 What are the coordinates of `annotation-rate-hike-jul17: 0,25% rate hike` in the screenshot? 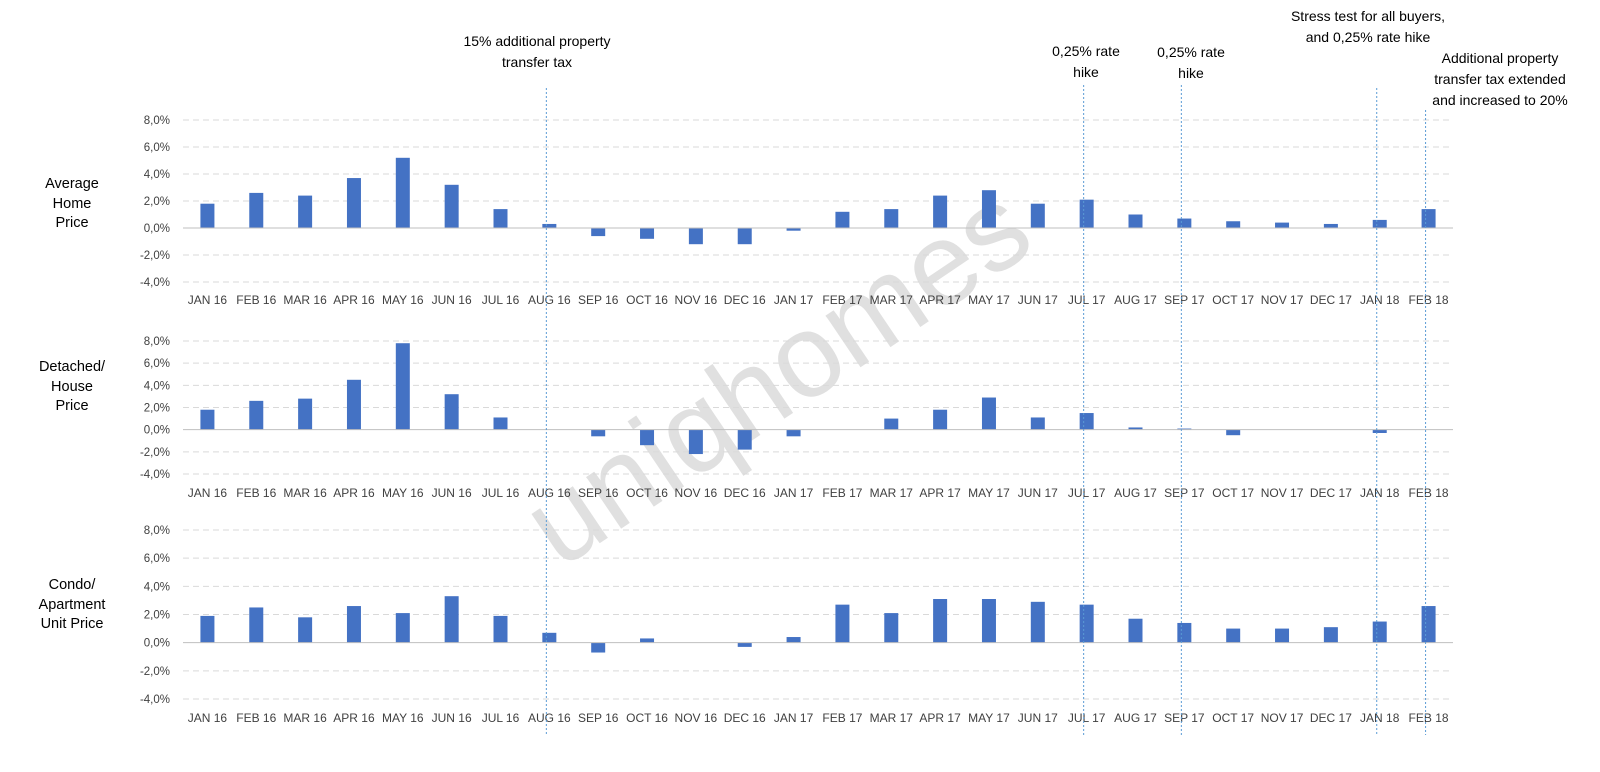 It's located at (1086, 62).